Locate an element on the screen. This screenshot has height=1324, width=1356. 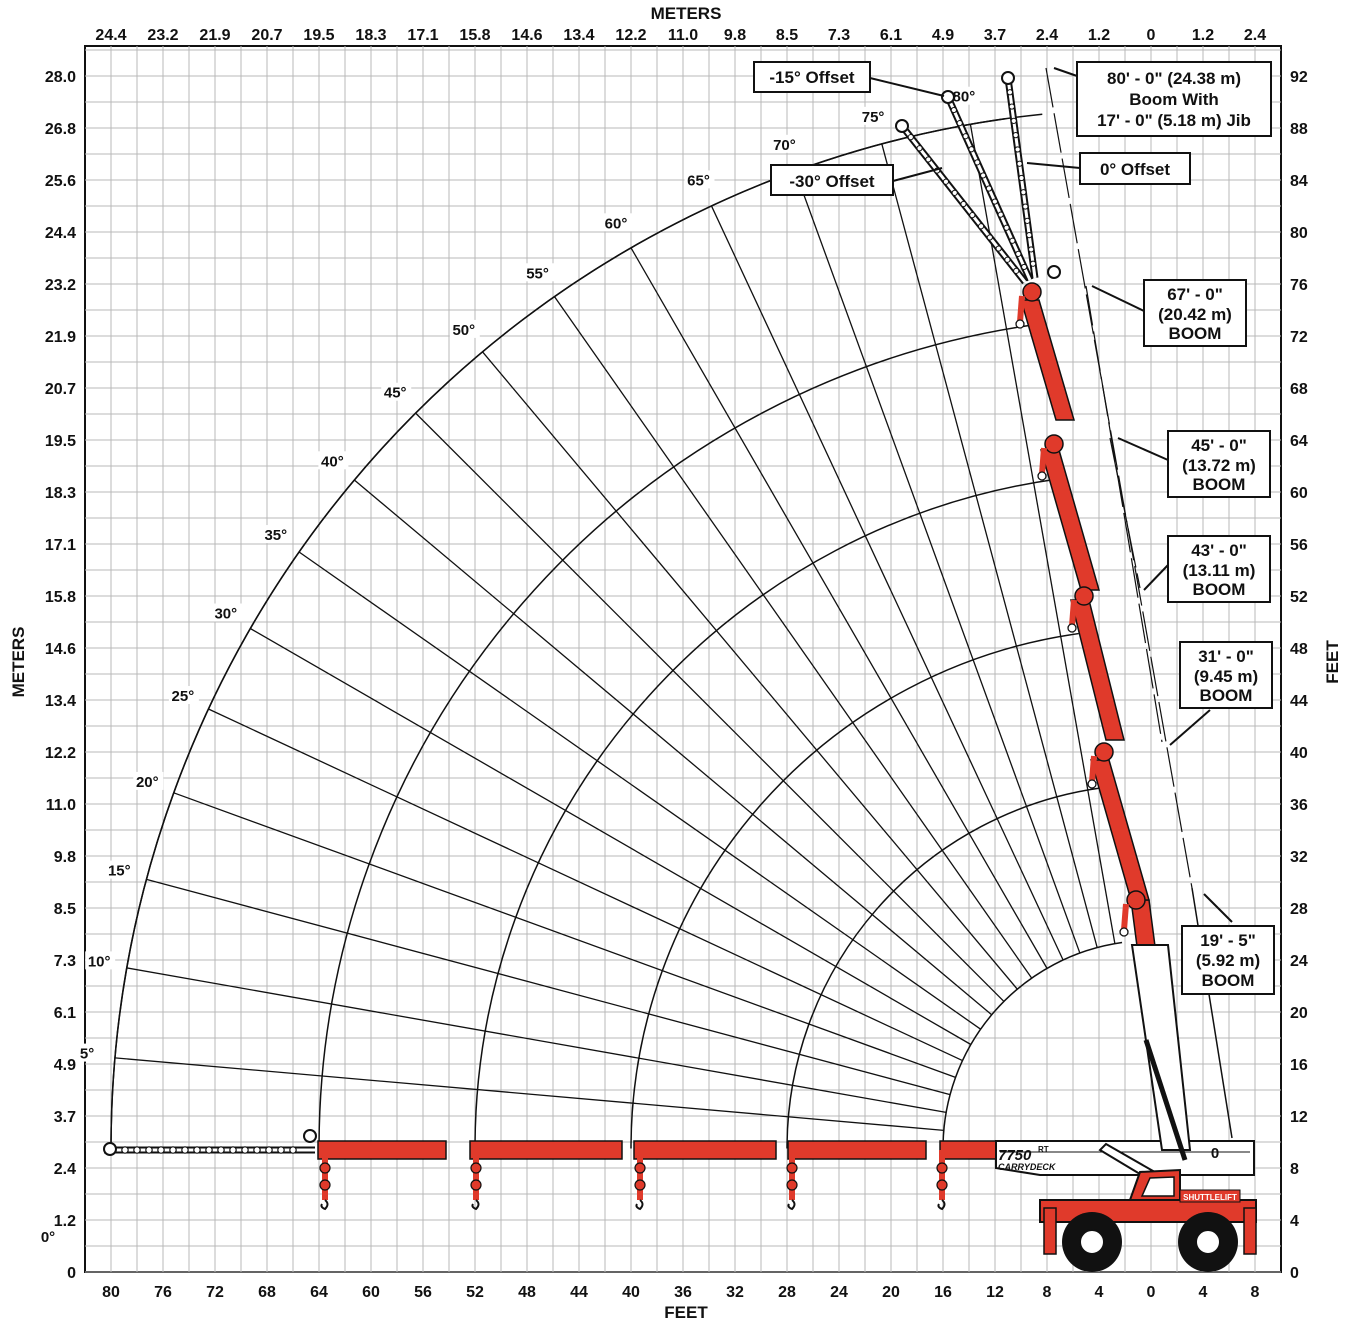
right-tick-label: 24 is located at coordinates (1299, 961).